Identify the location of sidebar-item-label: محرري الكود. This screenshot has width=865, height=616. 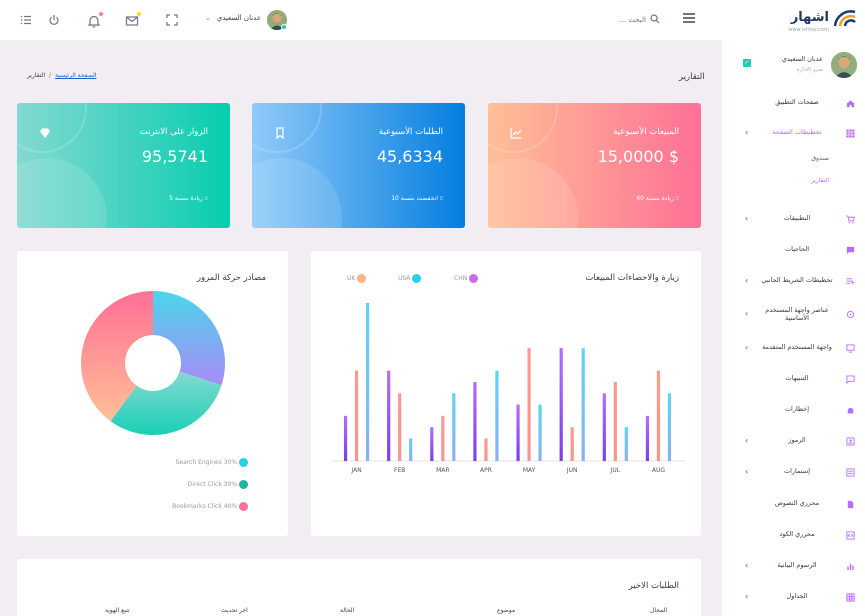
(797, 534).